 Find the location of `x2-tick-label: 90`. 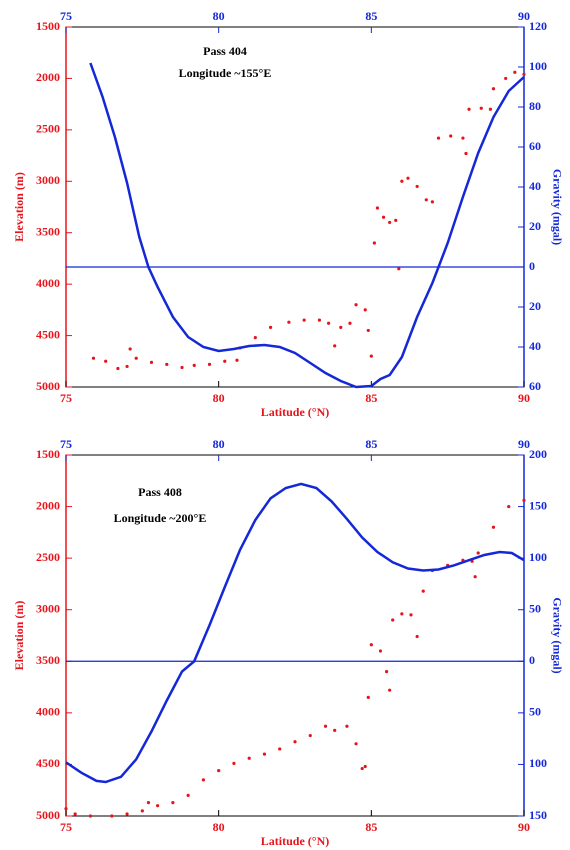

x2-tick-label: 90 is located at coordinates (524, 16).